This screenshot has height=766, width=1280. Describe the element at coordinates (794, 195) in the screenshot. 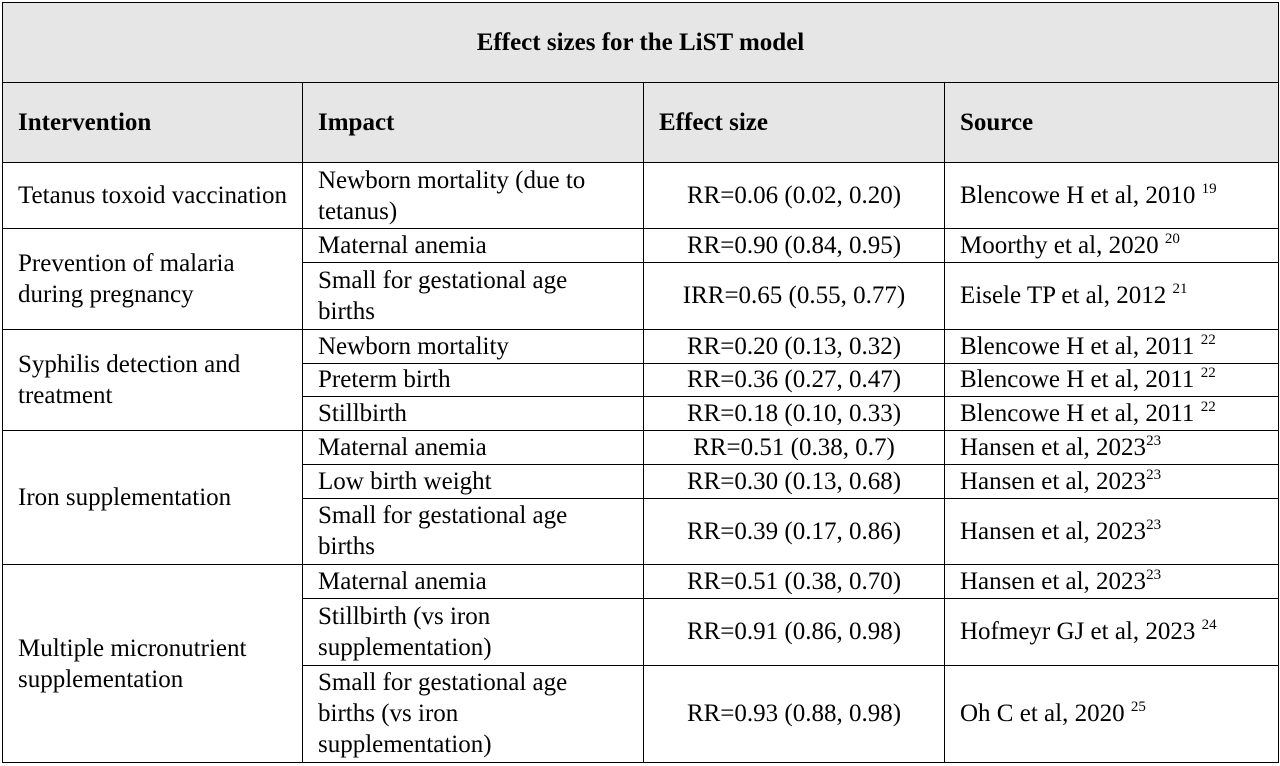

I see `effect-size-cell: RR=0.06 (0.02, 0.20)` at that location.